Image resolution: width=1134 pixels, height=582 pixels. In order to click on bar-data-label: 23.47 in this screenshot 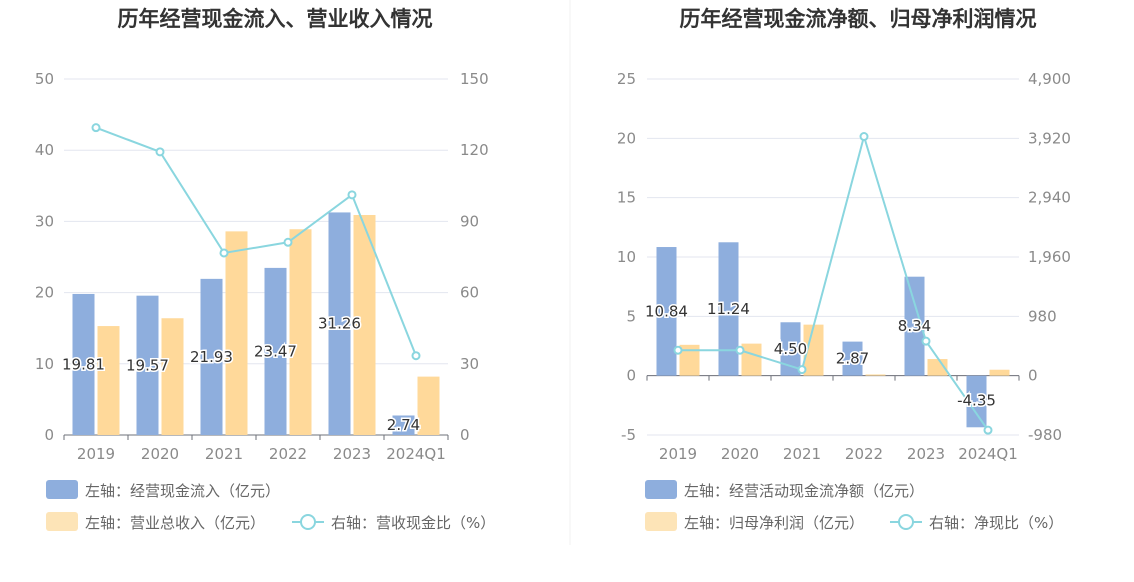, I will do `click(275, 351)`.